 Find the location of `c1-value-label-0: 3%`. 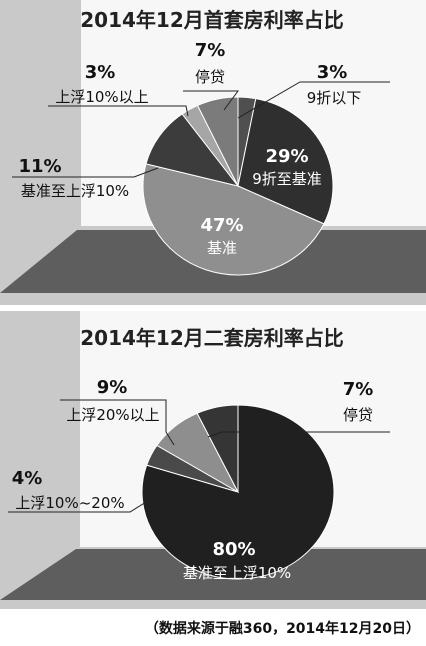

c1-value-label-0: 3% is located at coordinates (332, 72).